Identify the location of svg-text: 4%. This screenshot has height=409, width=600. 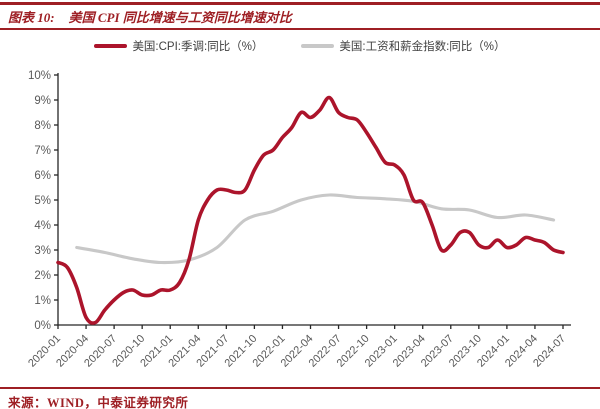
(42, 226).